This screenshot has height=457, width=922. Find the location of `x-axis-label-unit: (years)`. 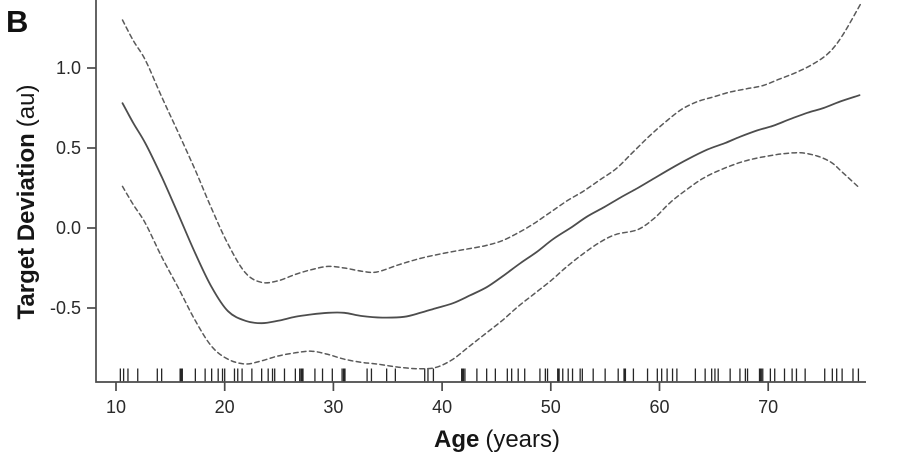

x-axis-label-unit: (years) is located at coordinates (523, 439).